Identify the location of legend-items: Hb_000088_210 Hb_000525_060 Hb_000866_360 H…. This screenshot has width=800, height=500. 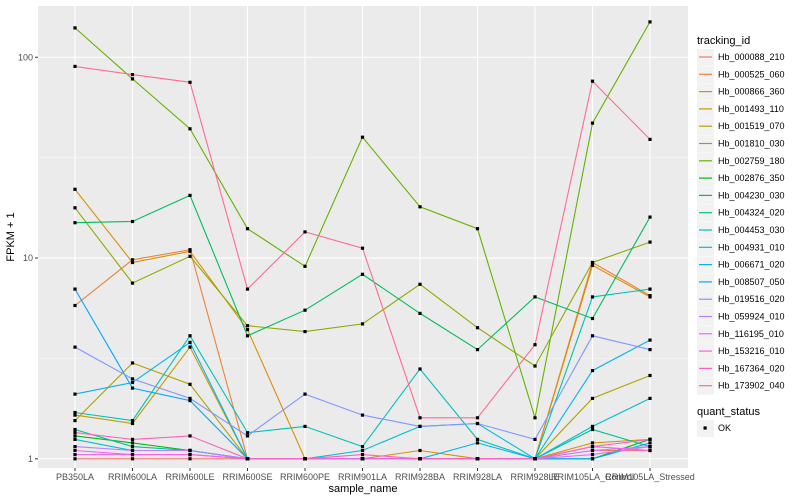
(741, 222).